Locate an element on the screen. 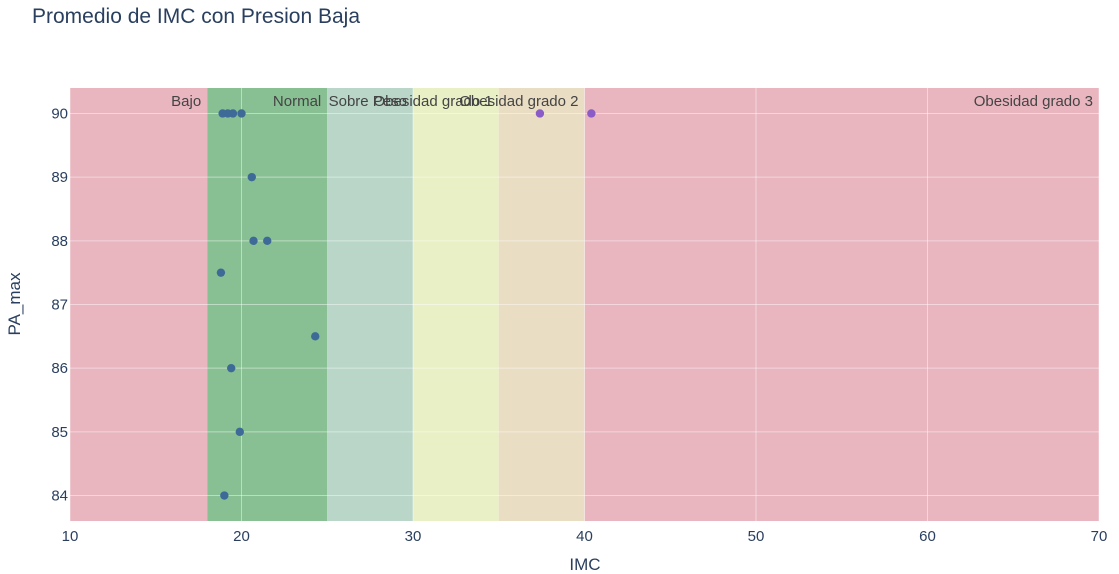 The width and height of the screenshot is (1119, 574). band-label-4: Obesidad grado 2 is located at coordinates (518, 101).